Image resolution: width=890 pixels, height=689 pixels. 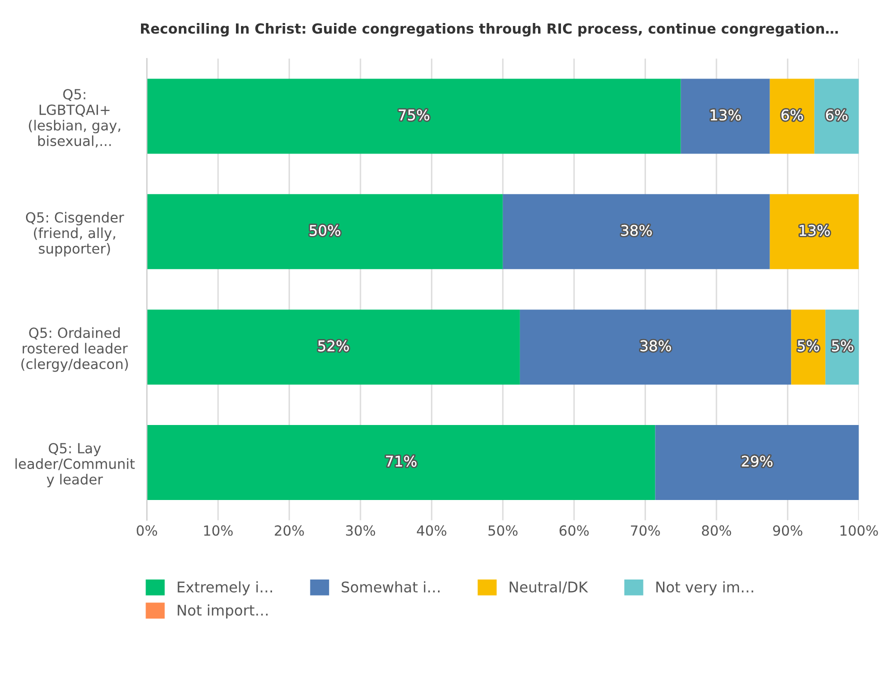 What do you see at coordinates (361, 530) in the screenshot?
I see `x-tick-label: 30%` at bounding box center [361, 530].